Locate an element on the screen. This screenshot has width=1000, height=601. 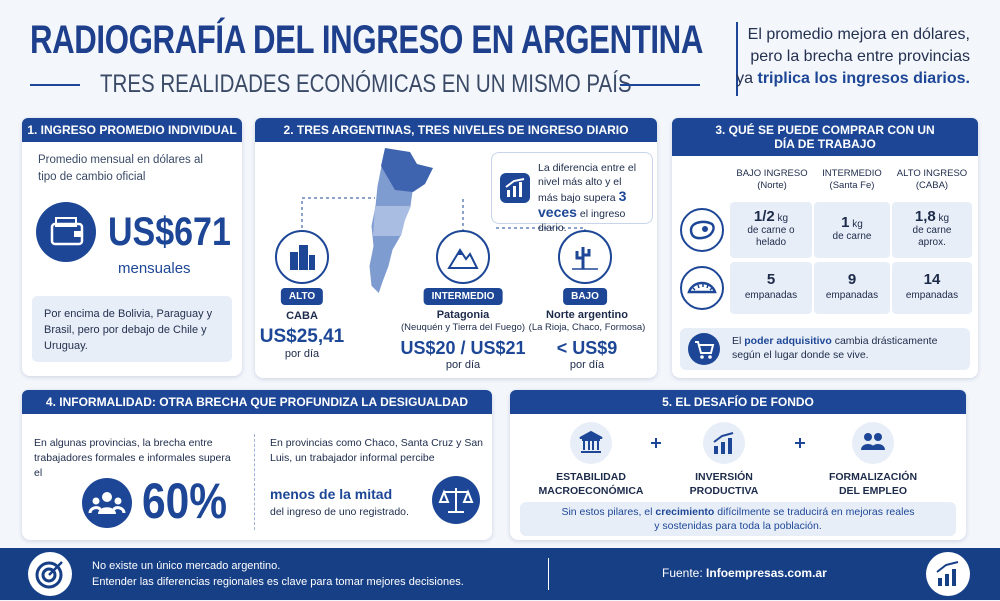
pillar: ESTABILIDAD MACROECONÓMICA is located at coordinates (591, 484).